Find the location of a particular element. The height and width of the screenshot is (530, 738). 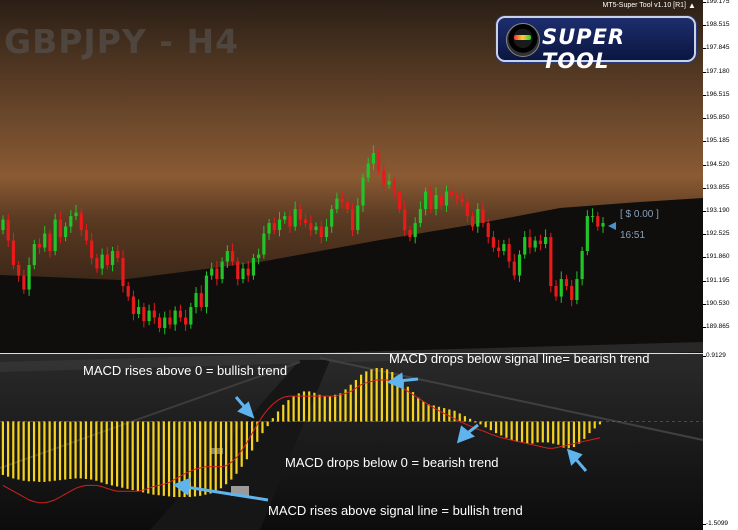

lane-marker is located at coordinates (217, 451).